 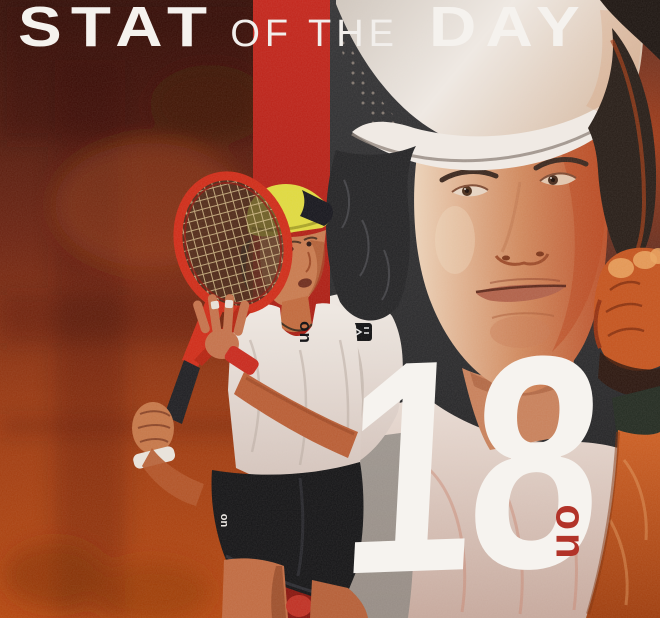 What do you see at coordinates (305, 332) in the screenshot?
I see `on-logo-chest: on` at bounding box center [305, 332].